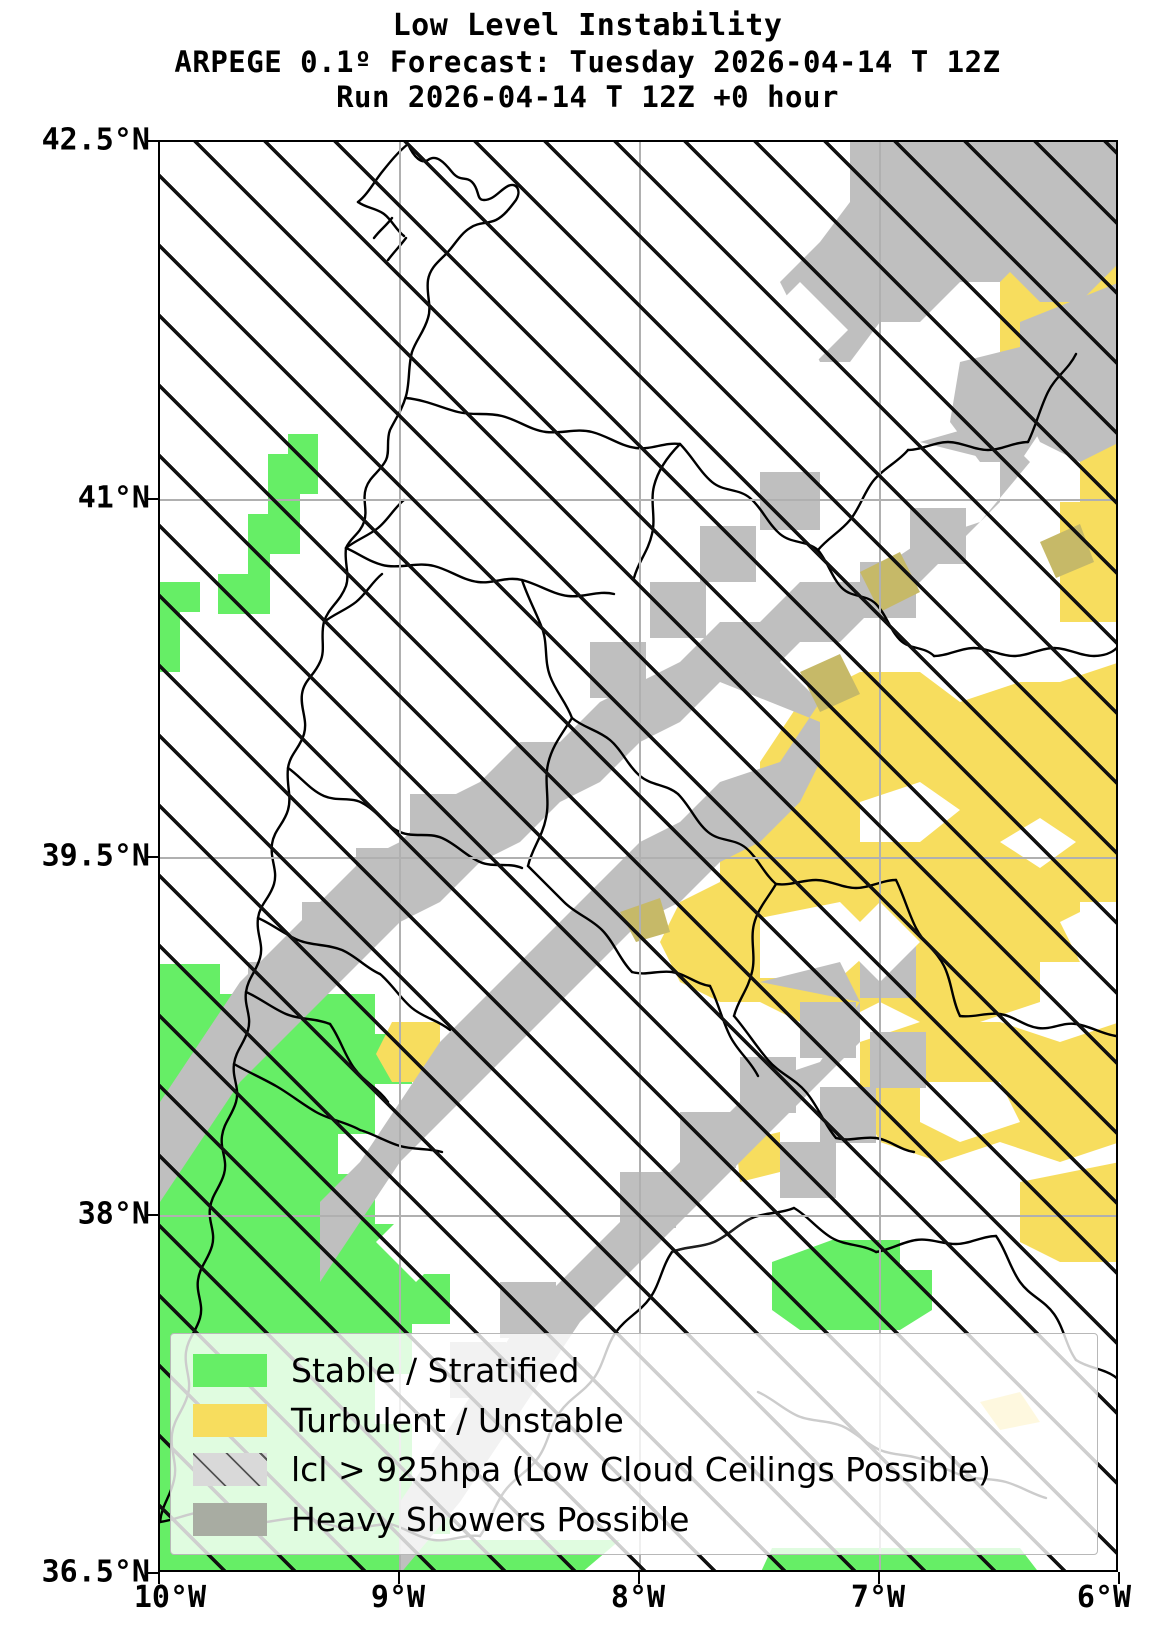 This screenshot has height=1646, width=1175. I want to click on ytick-label-39-5: 39.5°N, so click(95, 856).